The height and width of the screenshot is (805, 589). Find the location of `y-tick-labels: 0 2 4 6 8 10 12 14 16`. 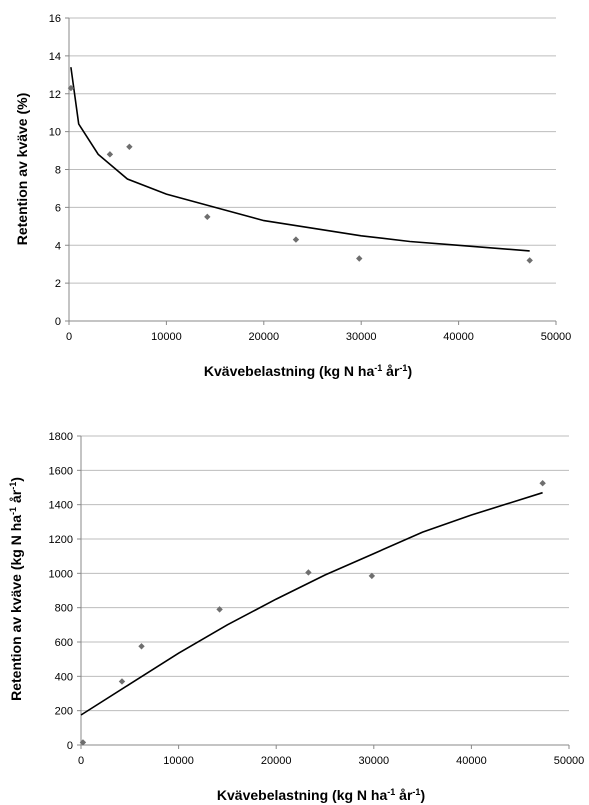

y-tick-labels: 0 2 4 6 8 10 12 14 16 is located at coordinates (55, 170).